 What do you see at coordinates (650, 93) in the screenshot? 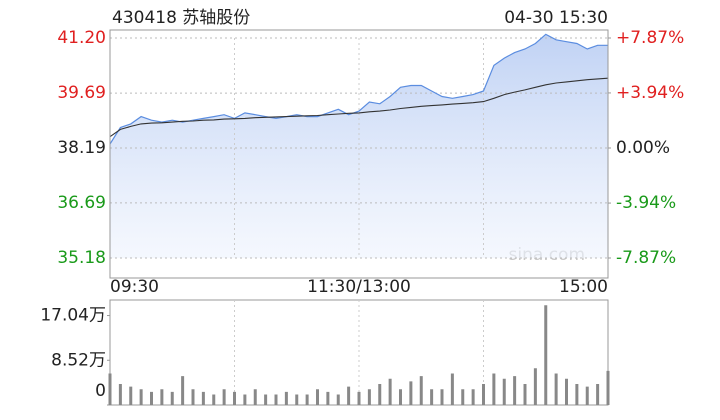
I see `y2-tick-label: +3.94%` at bounding box center [650, 93].